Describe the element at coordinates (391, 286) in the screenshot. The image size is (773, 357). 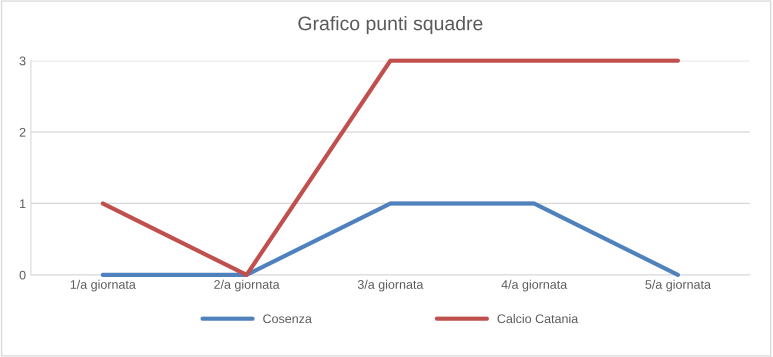
I see `x-tick-label: 3/a giornata` at that location.